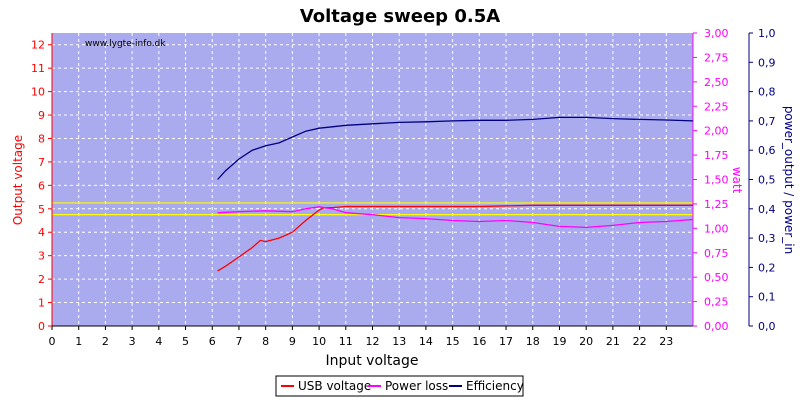 This screenshot has width=800, height=400. What do you see at coordinates (212, 341) in the screenshot?
I see `x-tick-label: 6` at bounding box center [212, 341].